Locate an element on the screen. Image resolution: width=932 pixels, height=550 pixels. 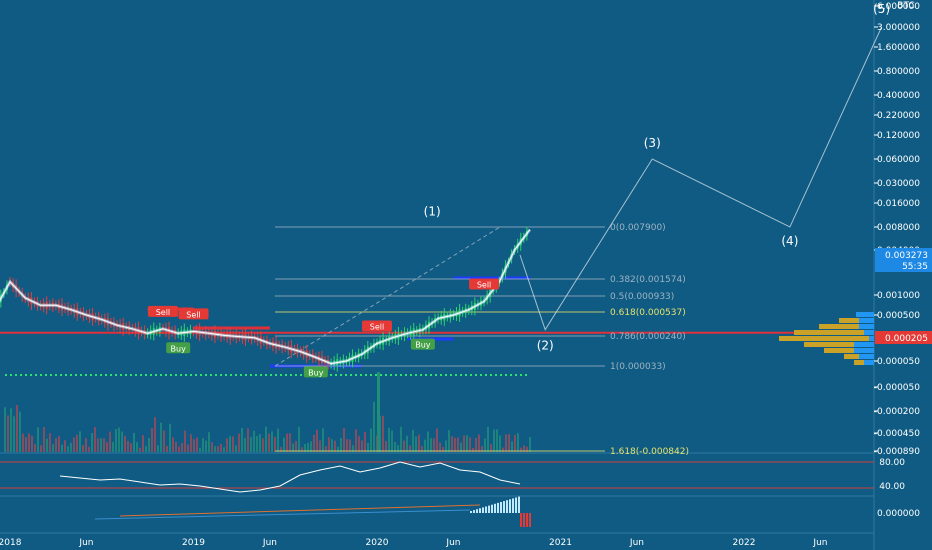
oscillator-tick-label: 40.00 is located at coordinates (892, 487).